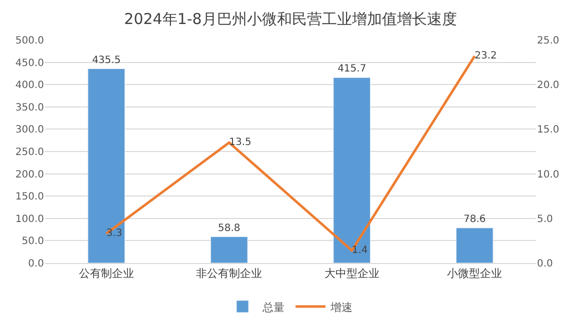 The image size is (581, 333). Describe the element at coordinates (29, 152) in the screenshot. I see `y-tick-label: 250.0` at that location.